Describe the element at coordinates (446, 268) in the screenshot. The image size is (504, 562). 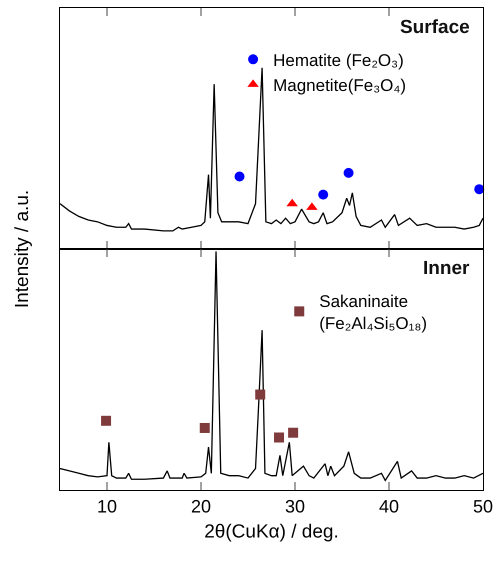
I see `chart-title: Inner` at that location.